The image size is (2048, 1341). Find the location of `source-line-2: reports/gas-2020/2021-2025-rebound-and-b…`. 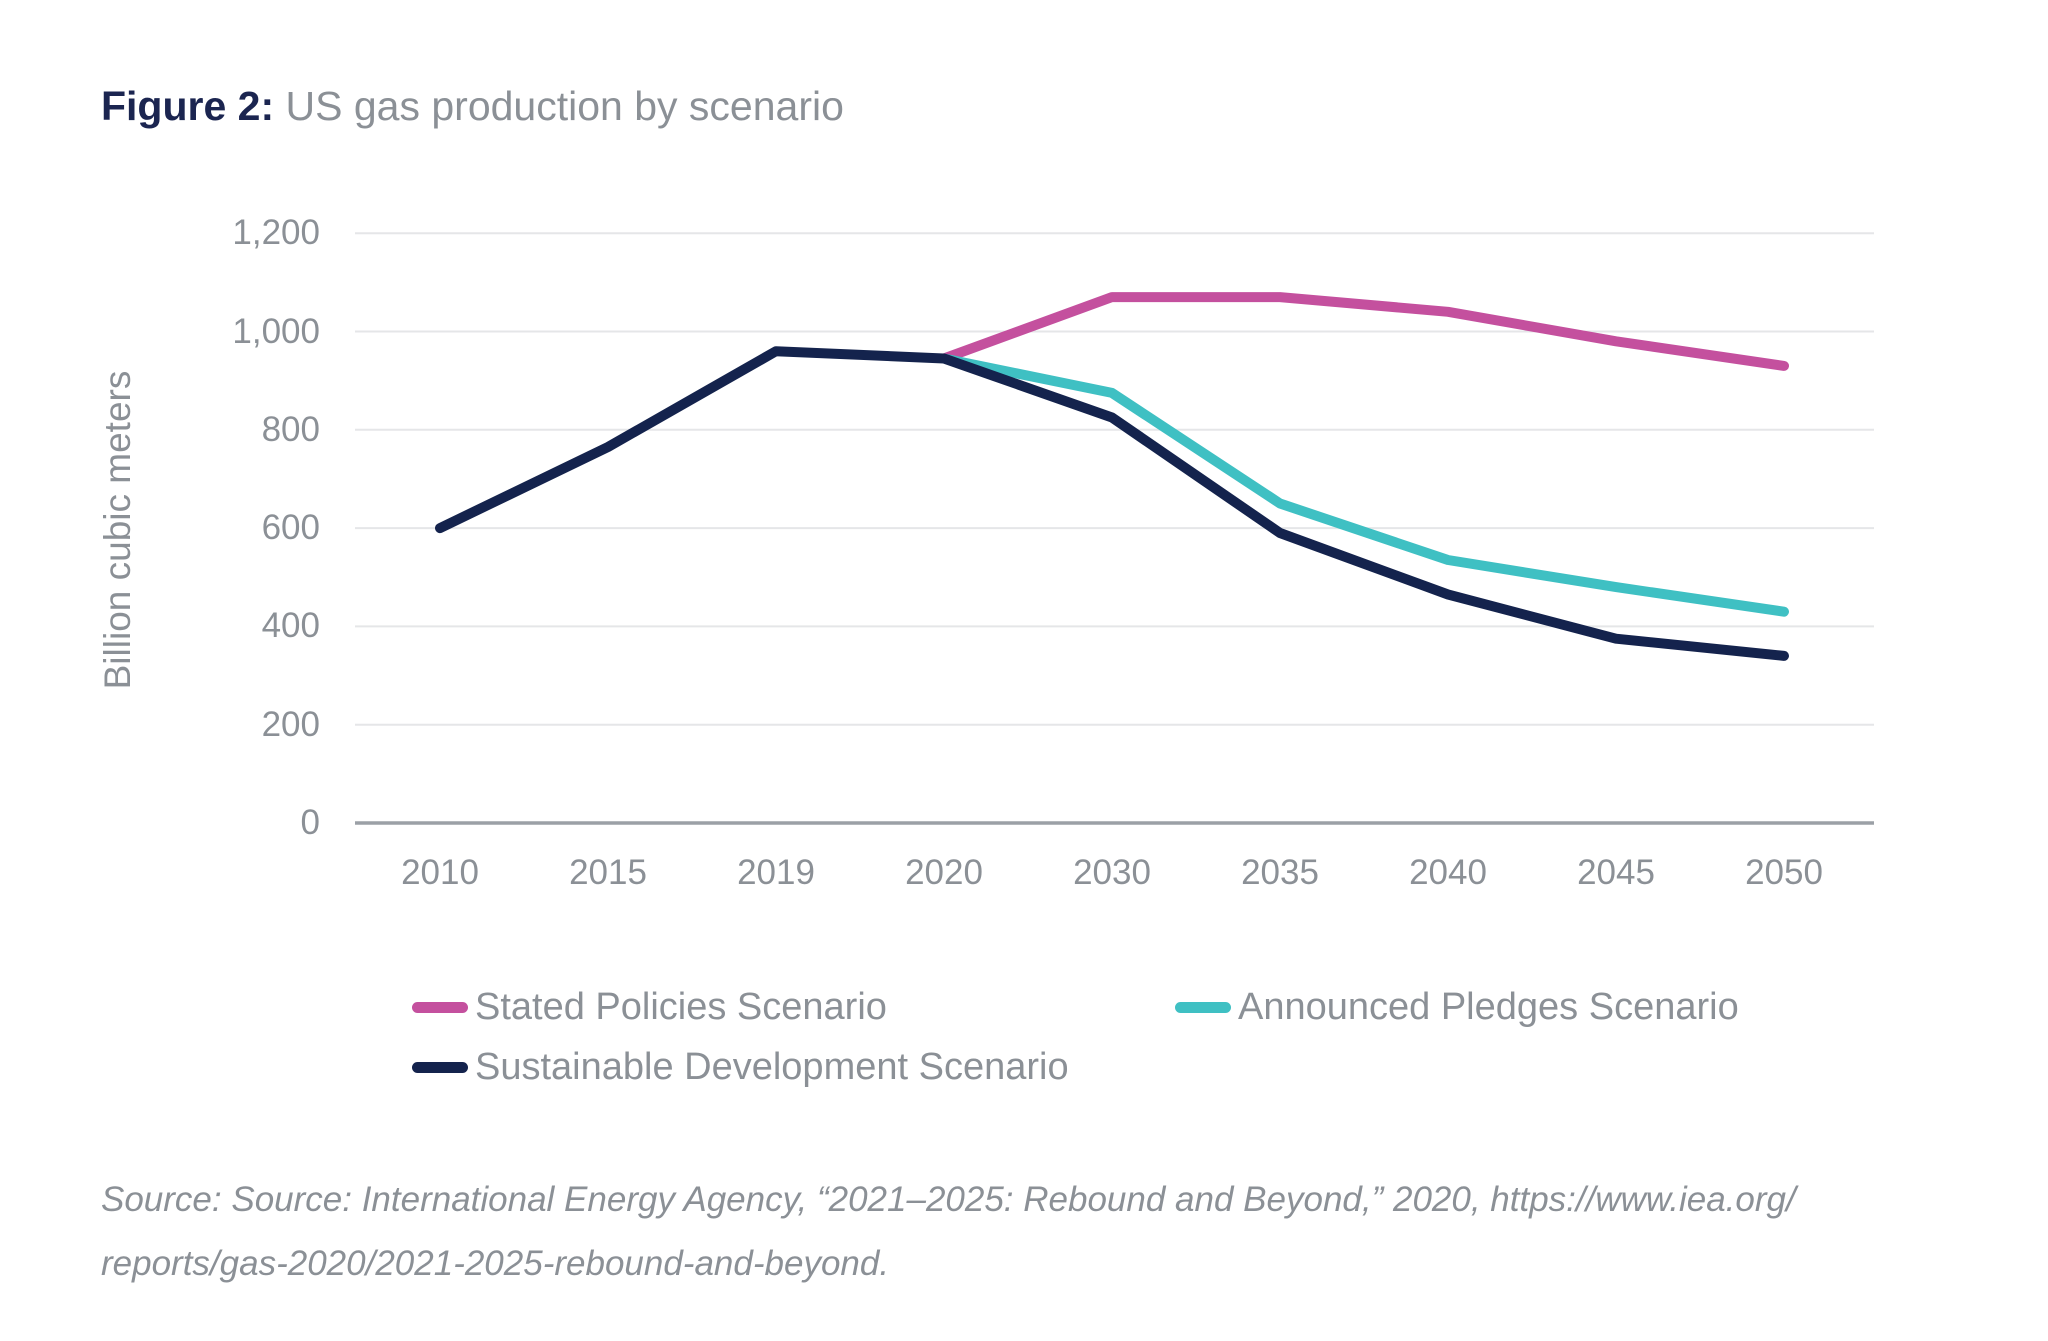

source-line-2: reports/gas-2020/2021-2025-rebound-and-b… is located at coordinates (495, 1263).